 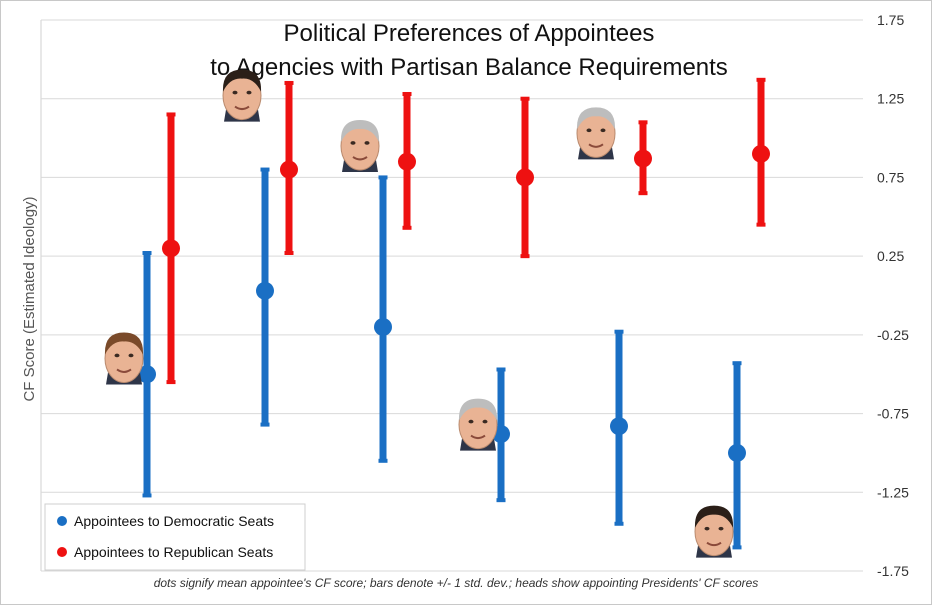 What do you see at coordinates (242, 95) in the screenshot?
I see `ronald-reagan-head-icon` at bounding box center [242, 95].